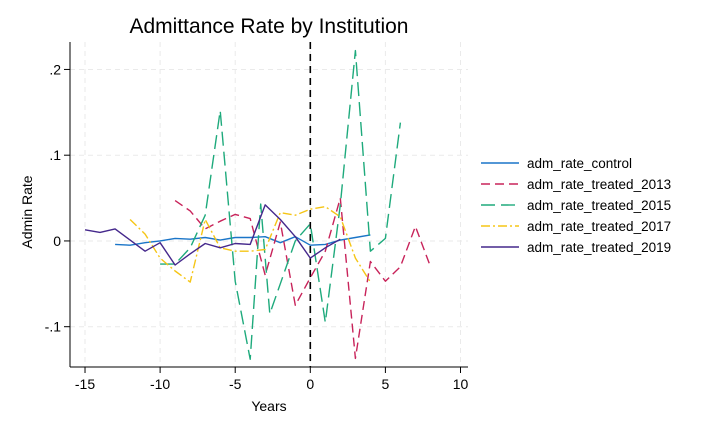 This screenshot has width=720, height=437. Describe the element at coordinates (303, 278) in the screenshot. I see `series-line-adm_rate_treated_2013` at that location.